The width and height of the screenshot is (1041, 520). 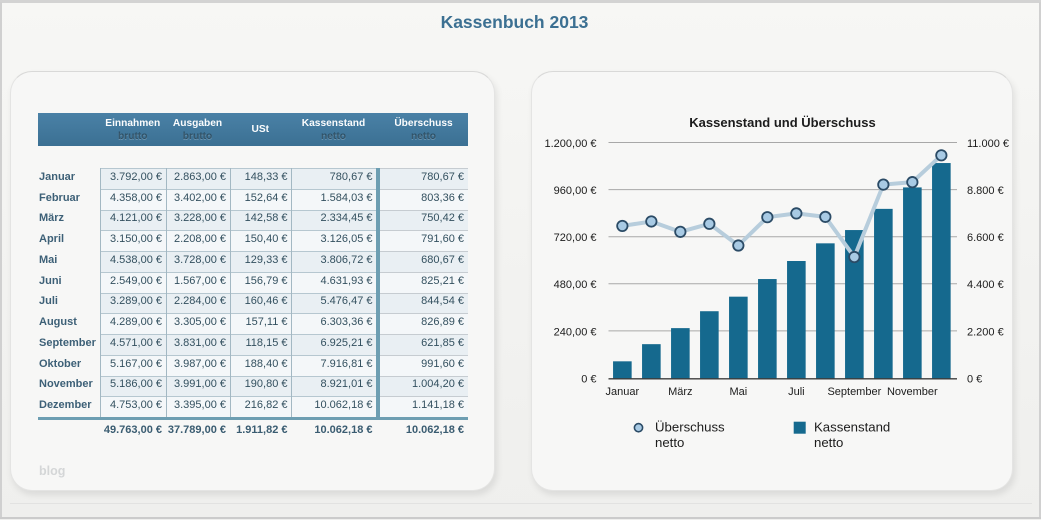 What do you see at coordinates (575, 191) in the screenshot?
I see `svg-text: 960,00 €` at bounding box center [575, 191].